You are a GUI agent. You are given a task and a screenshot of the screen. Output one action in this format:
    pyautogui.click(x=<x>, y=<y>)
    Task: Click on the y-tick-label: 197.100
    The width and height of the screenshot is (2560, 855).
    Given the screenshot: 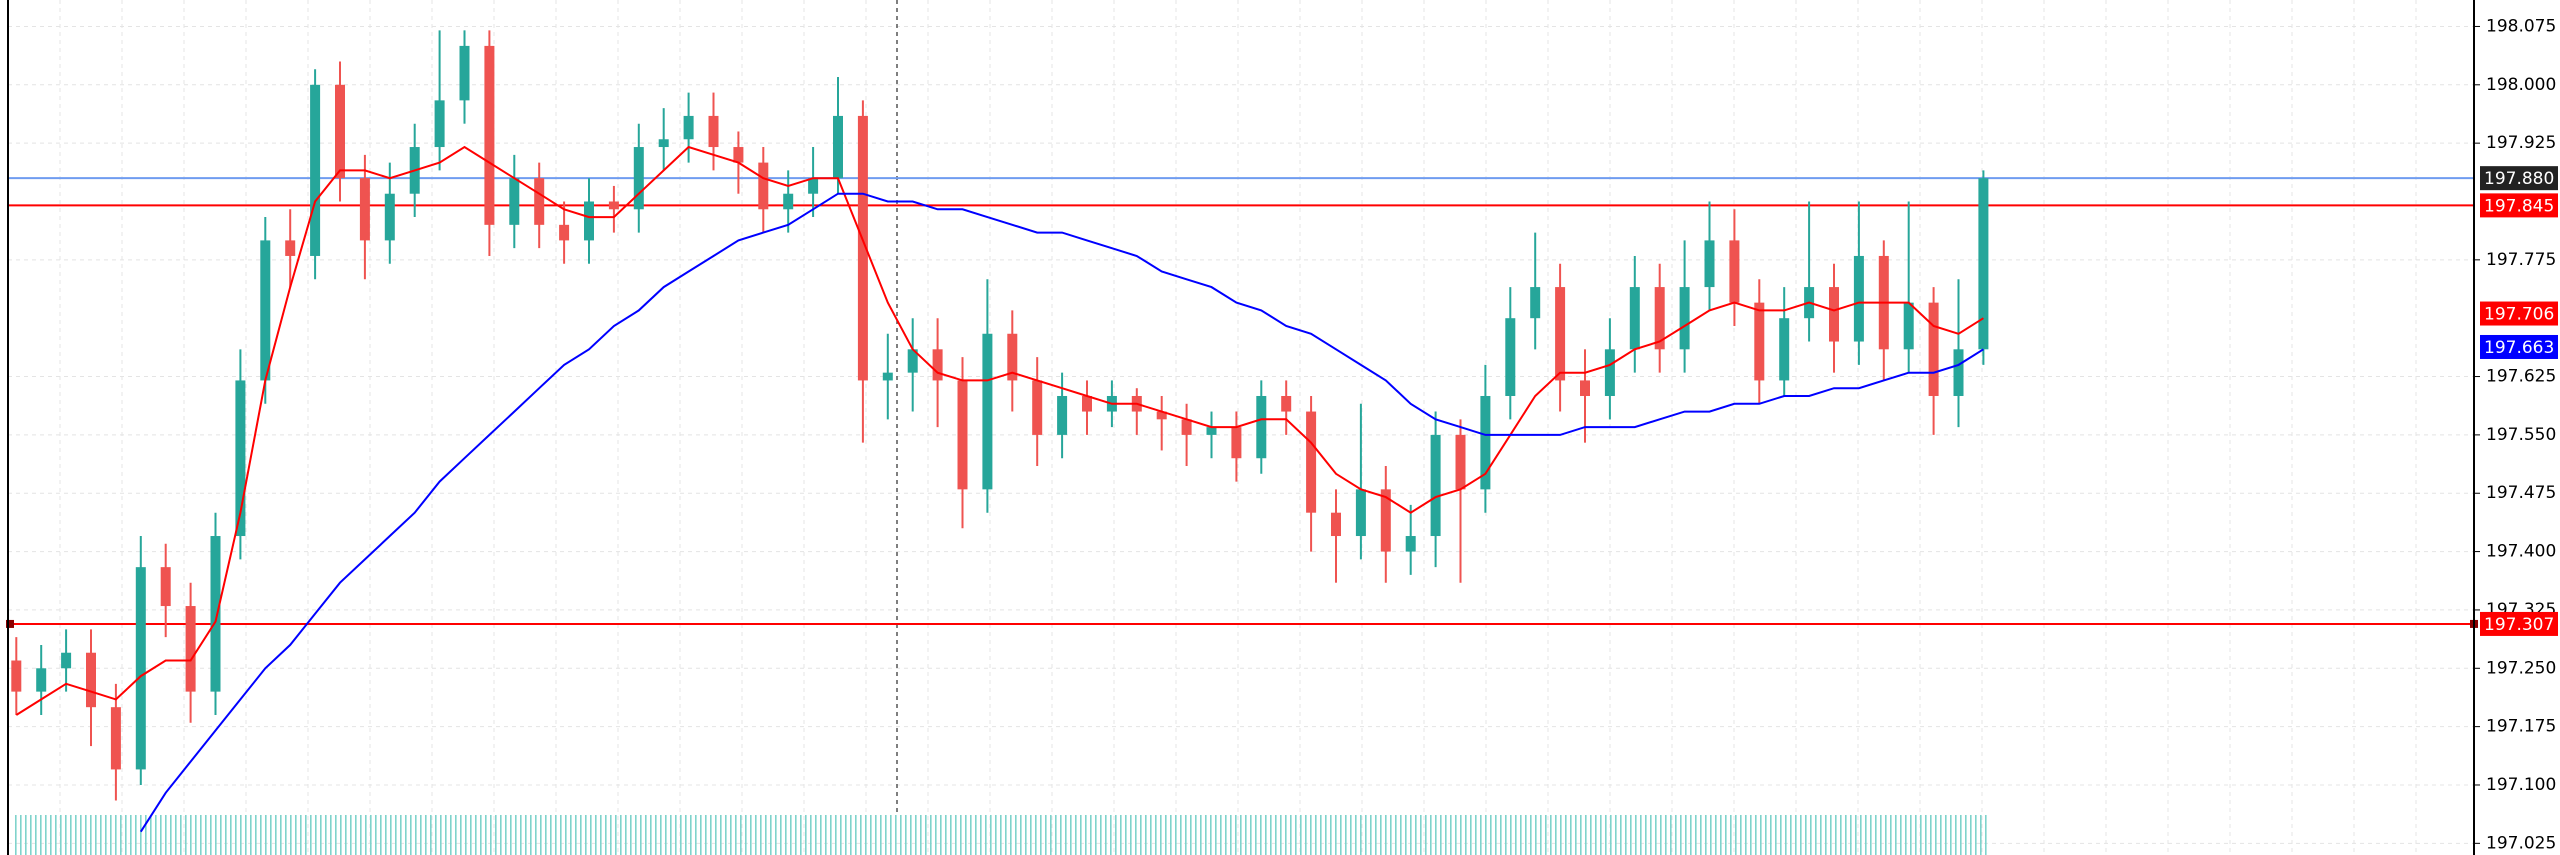 What is the action you would take?
    pyautogui.click(x=2521, y=785)
    